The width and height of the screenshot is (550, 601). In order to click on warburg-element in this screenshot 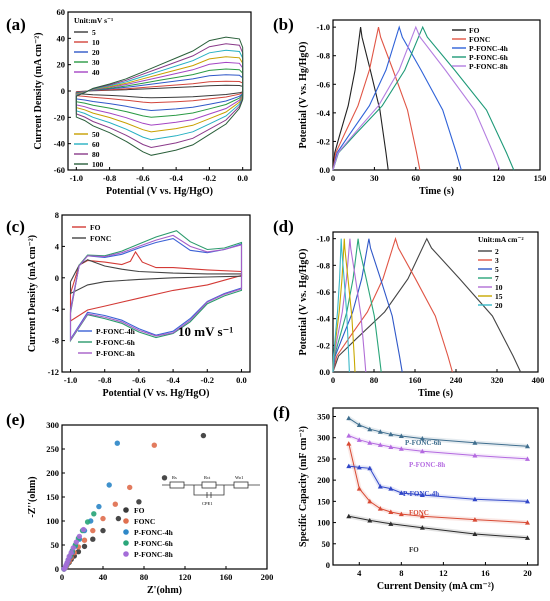, I will do `click(241, 485)`.